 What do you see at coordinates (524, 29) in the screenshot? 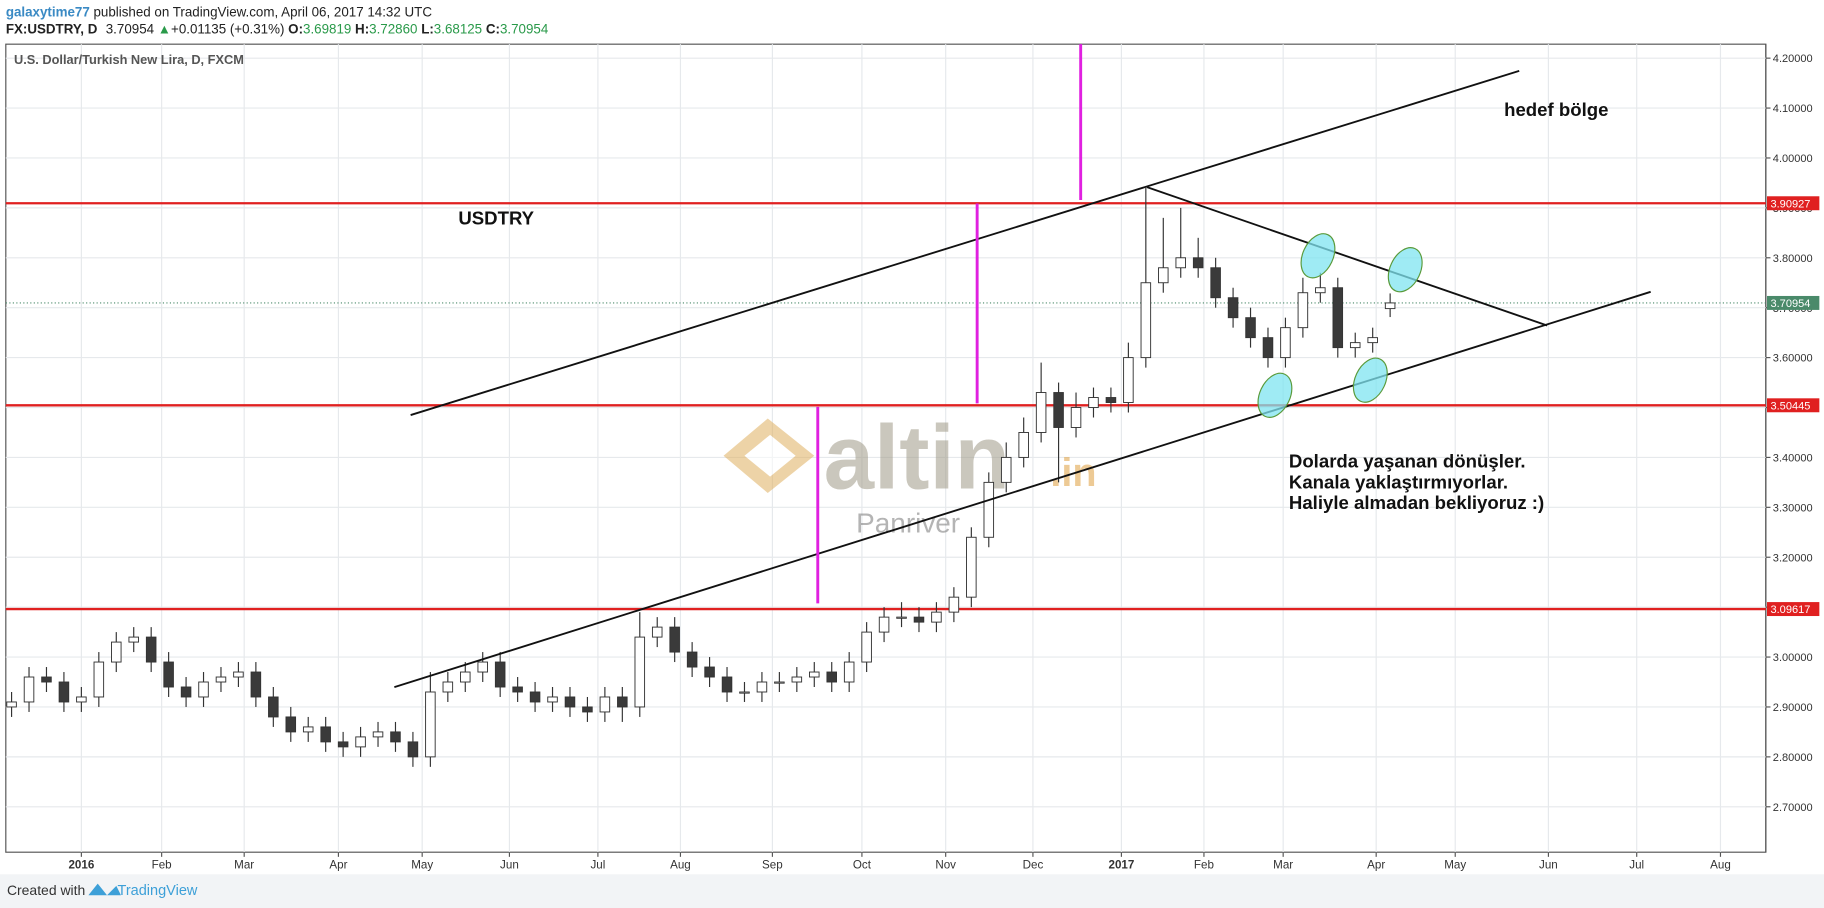
I see `c-value: 3.70954` at bounding box center [524, 29].